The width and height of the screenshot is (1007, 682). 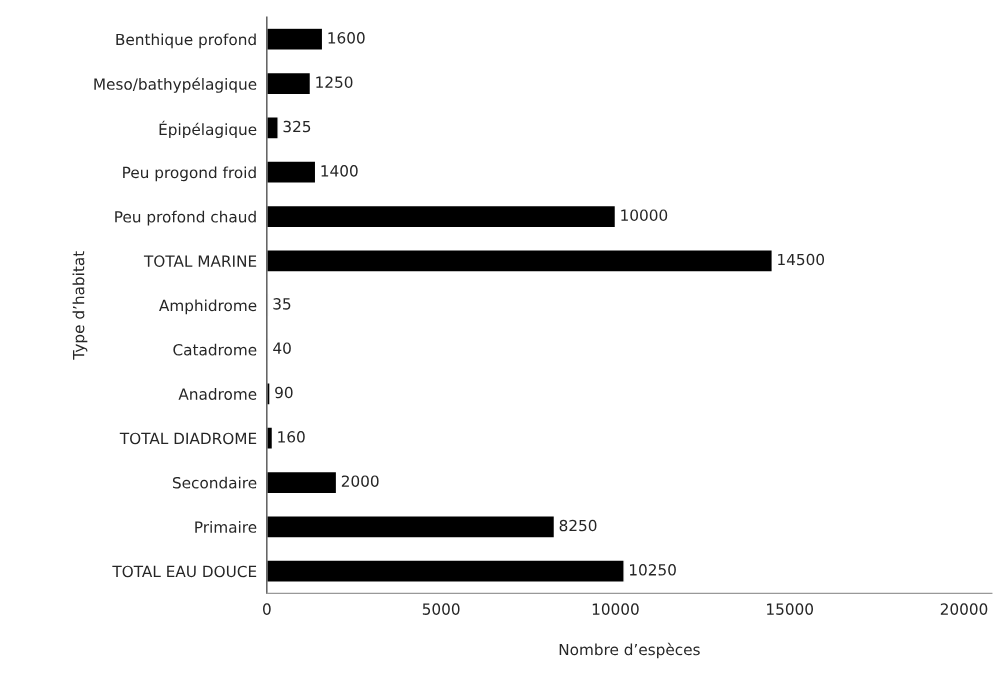 I want to click on data-label: 1250, so click(x=334, y=82).